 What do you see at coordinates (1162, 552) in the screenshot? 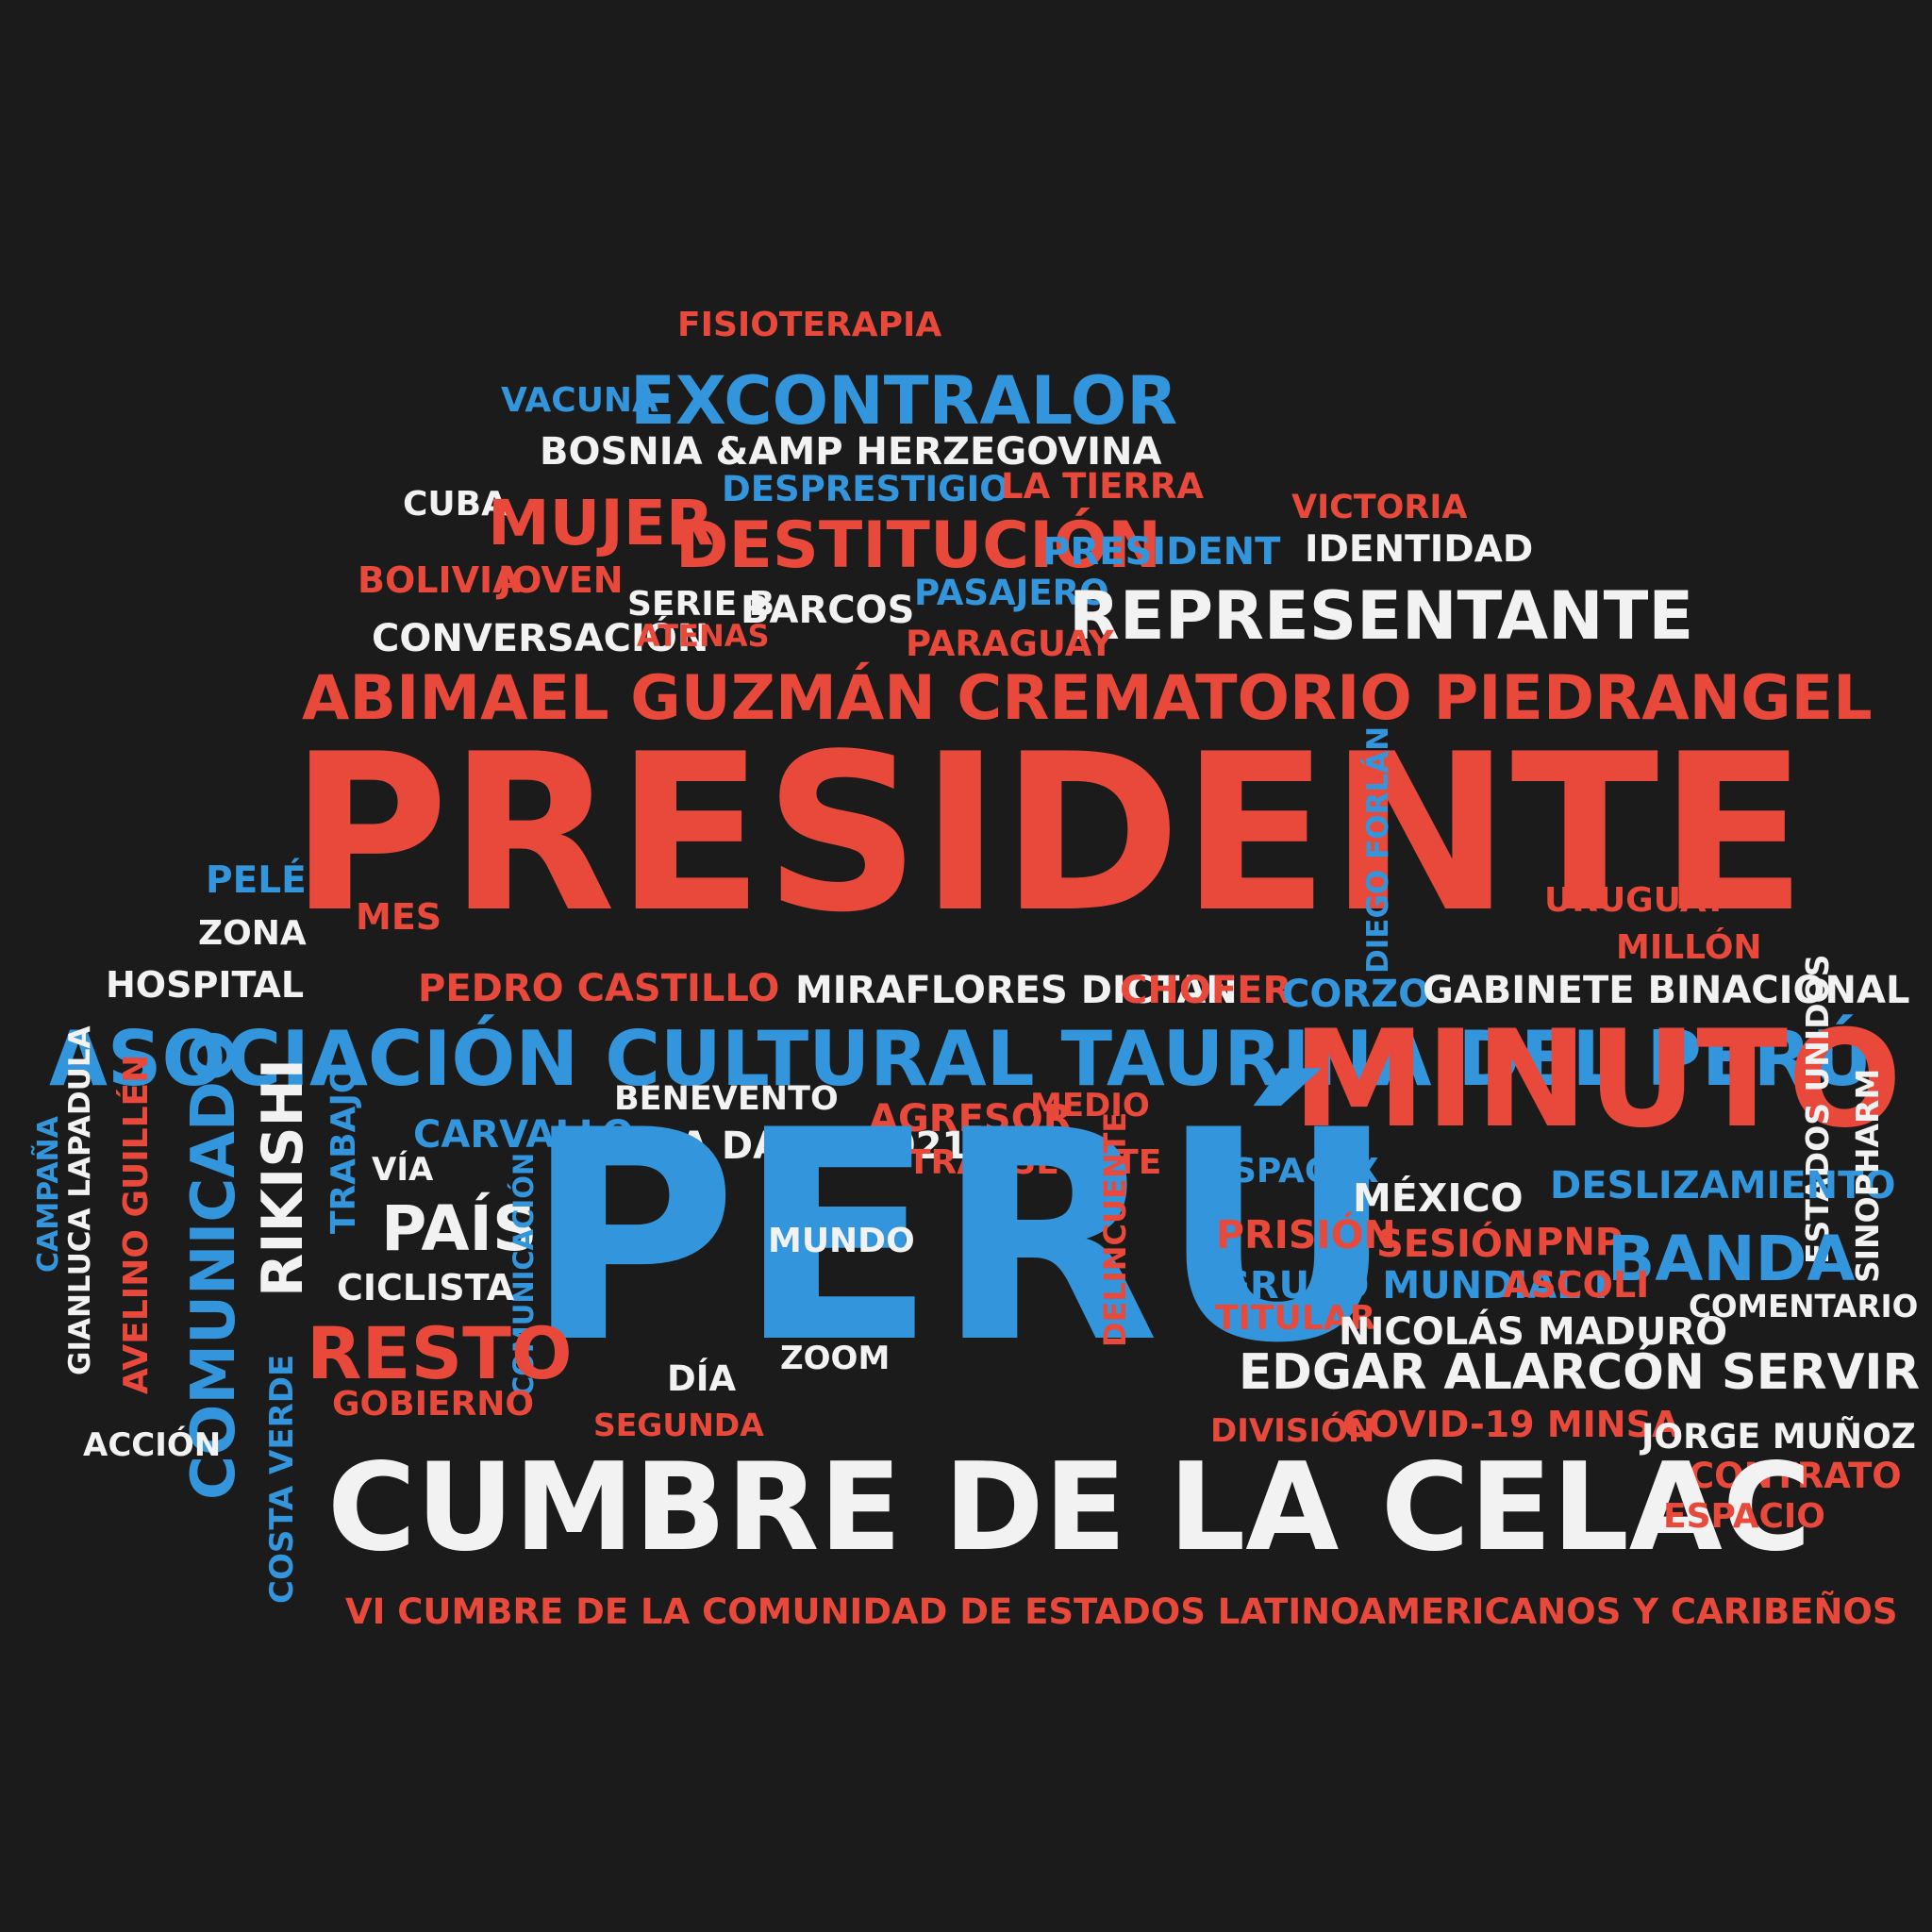
I see `word-president: PRESIDENT` at bounding box center [1162, 552].